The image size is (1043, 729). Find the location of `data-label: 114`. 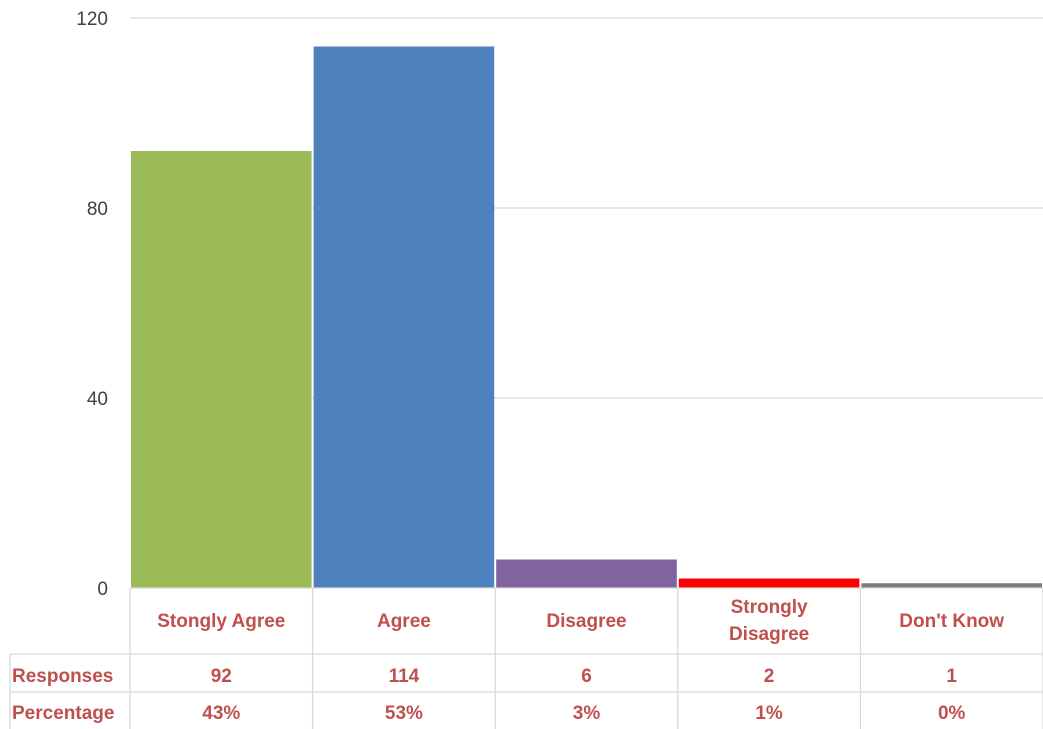

data-label: 114 is located at coordinates (404, 676).